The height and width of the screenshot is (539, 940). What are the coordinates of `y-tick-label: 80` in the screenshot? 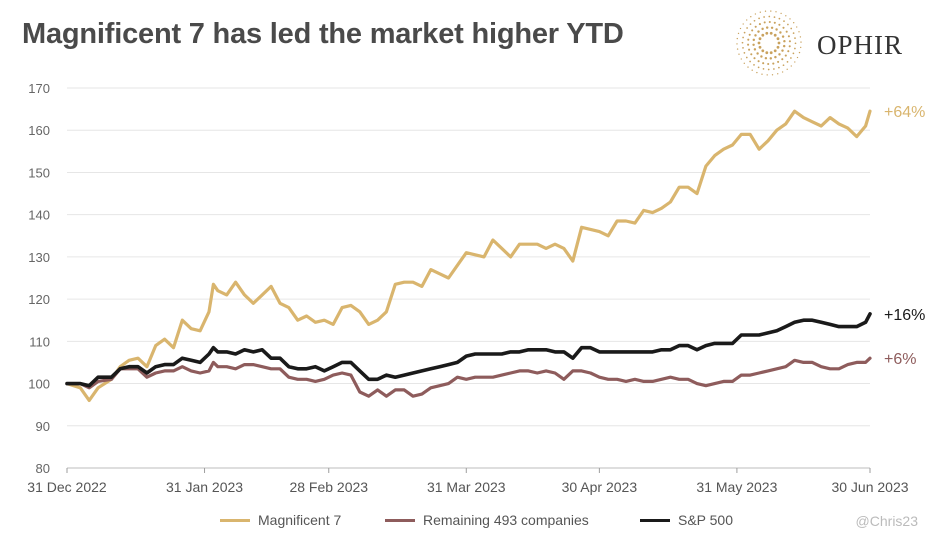 It's located at (43, 468).